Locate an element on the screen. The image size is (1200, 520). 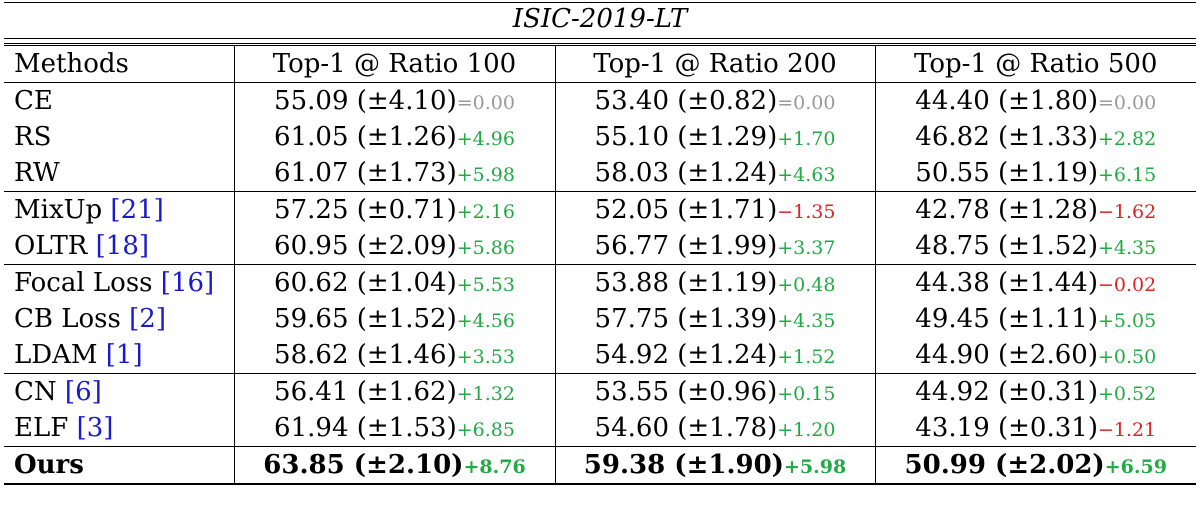
result-cell: 55.09 (±4.10)=0.00 is located at coordinates (394, 100).